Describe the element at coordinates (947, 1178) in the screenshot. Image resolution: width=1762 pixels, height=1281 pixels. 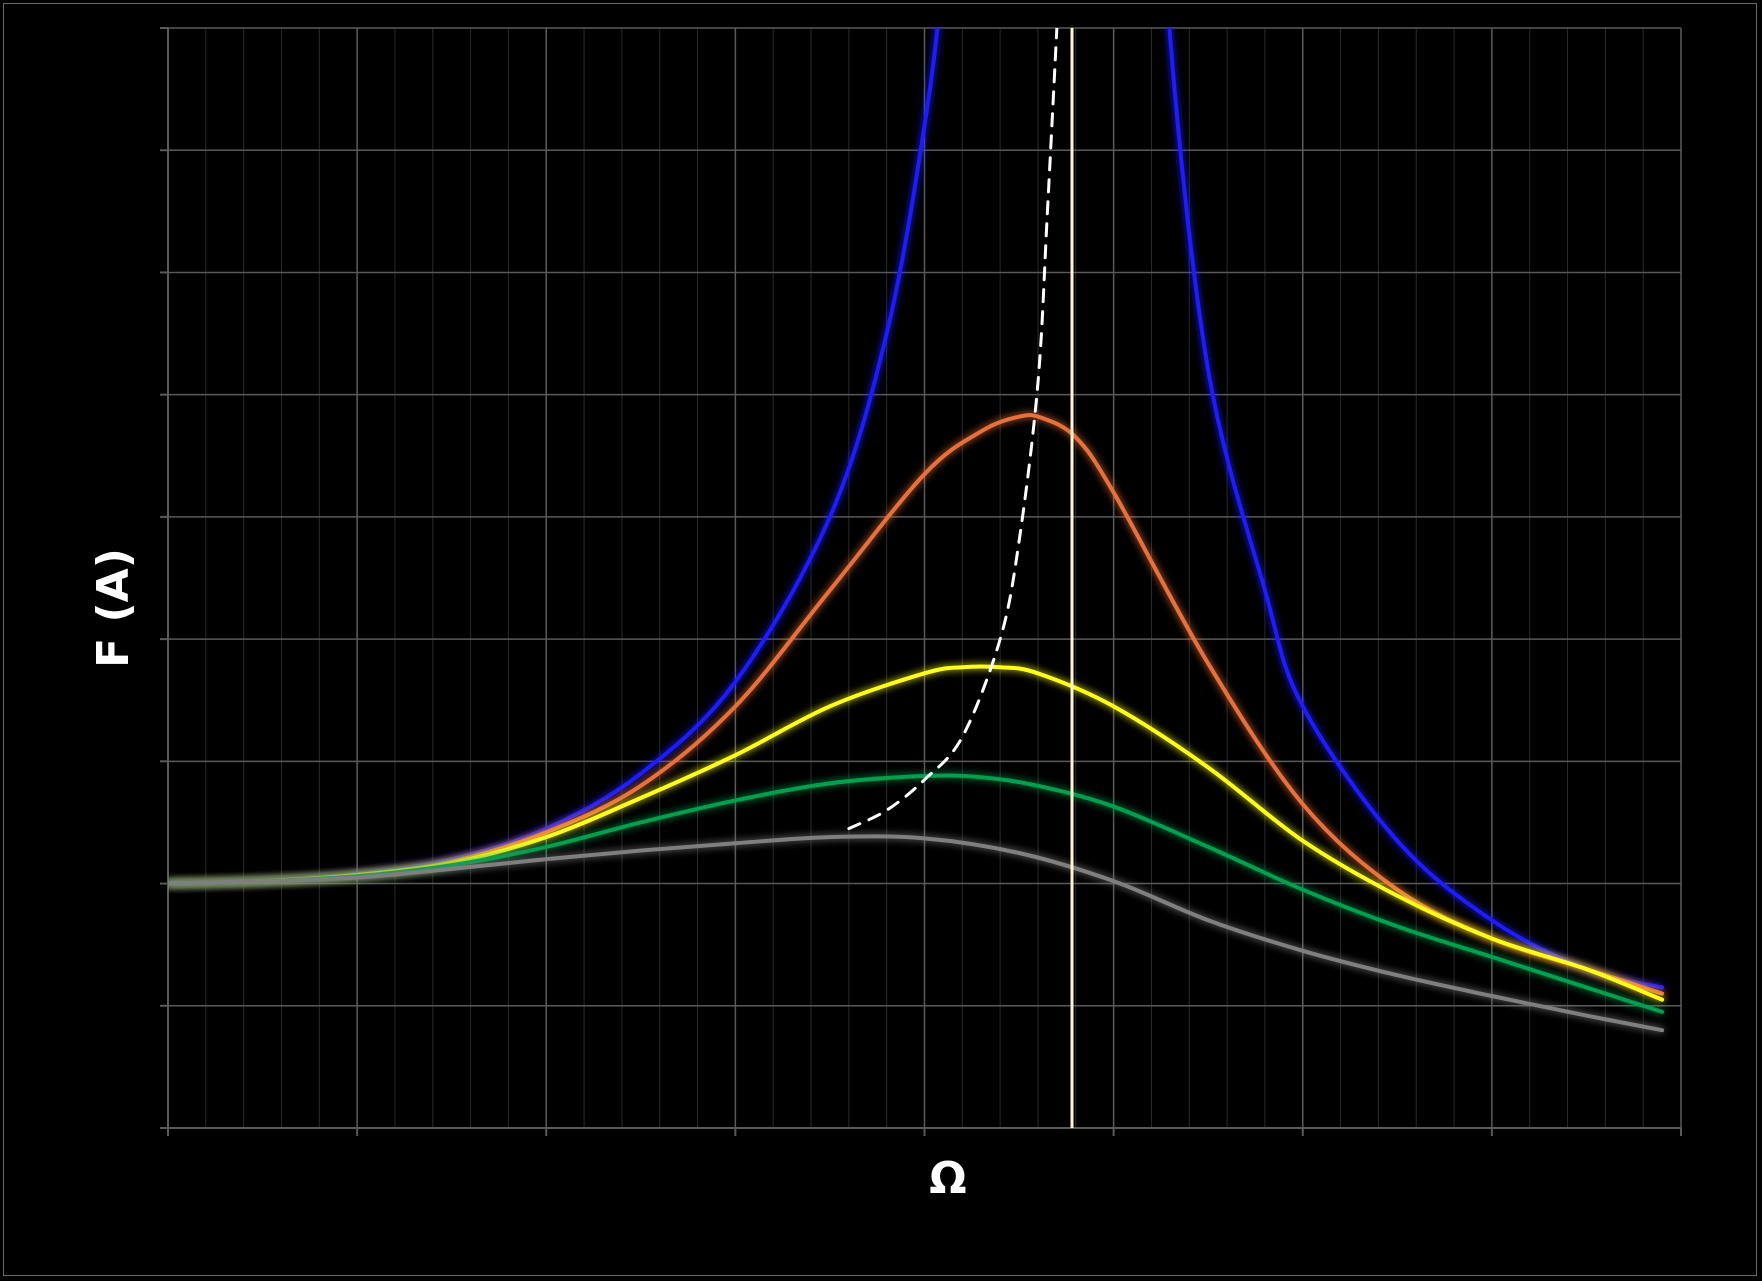
I see `x-axis-title: Ω` at that location.